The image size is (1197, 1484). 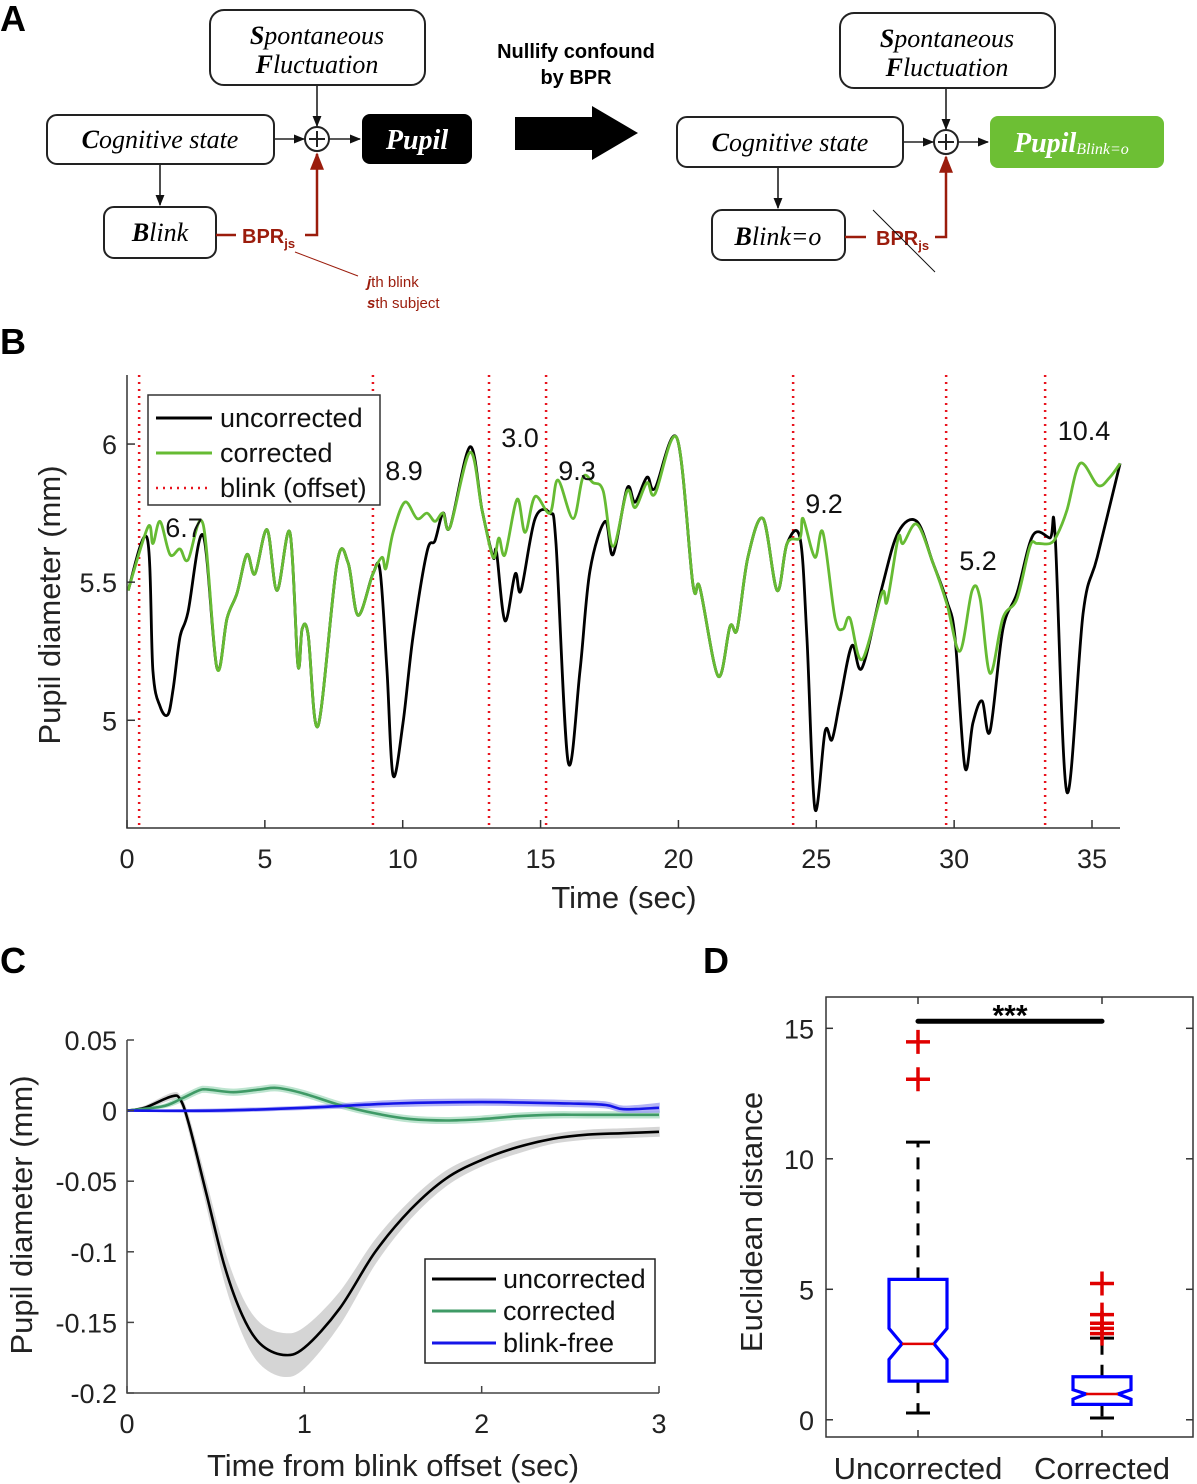 What do you see at coordinates (978, 561) in the screenshot?
I see `blink-annotation: 5.2` at bounding box center [978, 561].